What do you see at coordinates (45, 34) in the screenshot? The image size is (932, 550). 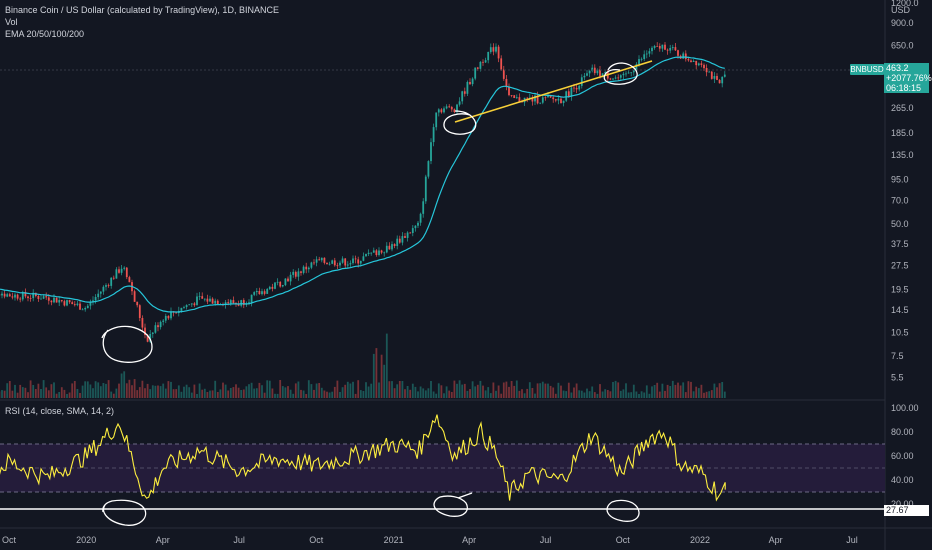 I see `ema-legend: EMA 20/50/100/200` at bounding box center [45, 34].